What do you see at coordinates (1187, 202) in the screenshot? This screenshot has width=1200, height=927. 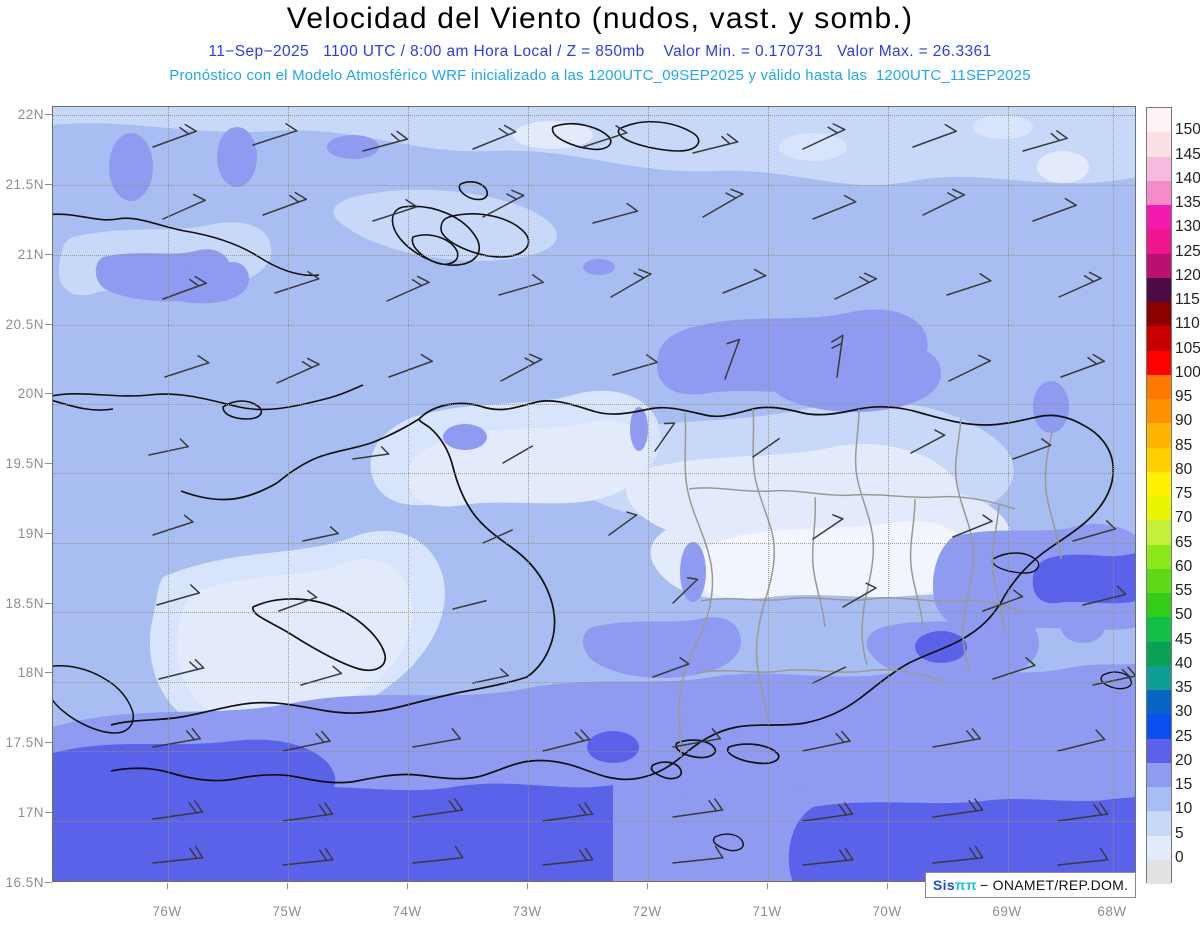 I see `colorbar-tick-label: 135` at bounding box center [1187, 202].